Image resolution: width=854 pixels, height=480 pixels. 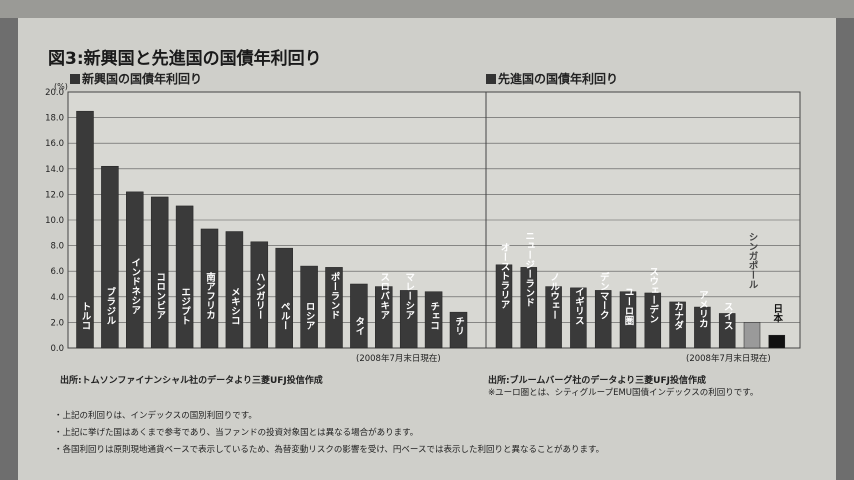 What do you see at coordinates (54, 195) in the screenshot?
I see `y-tick-label: 12.0` at bounding box center [54, 195].